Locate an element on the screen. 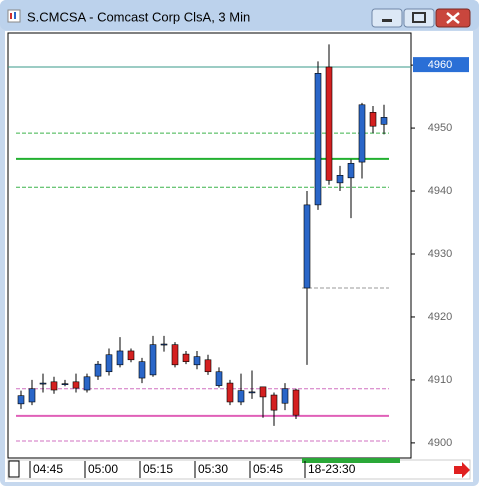 Image resolution: width=479 pixels, height=486 pixels. x-tick-label: 05:30 is located at coordinates (213, 469).